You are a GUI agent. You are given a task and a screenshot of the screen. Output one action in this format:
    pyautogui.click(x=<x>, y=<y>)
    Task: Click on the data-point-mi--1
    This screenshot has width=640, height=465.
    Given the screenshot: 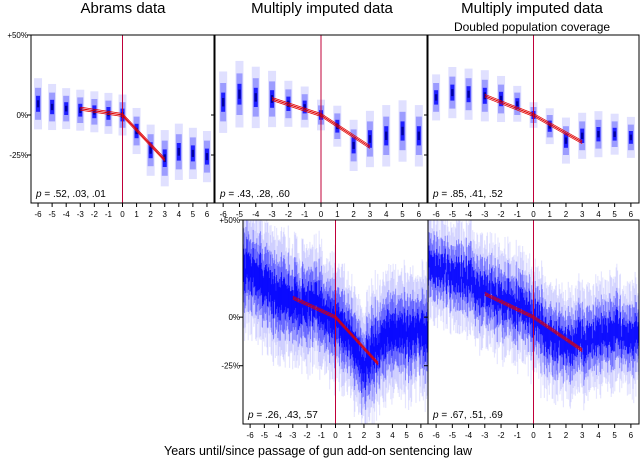 What is the action you would take?
    pyautogui.click(x=304, y=107)
    